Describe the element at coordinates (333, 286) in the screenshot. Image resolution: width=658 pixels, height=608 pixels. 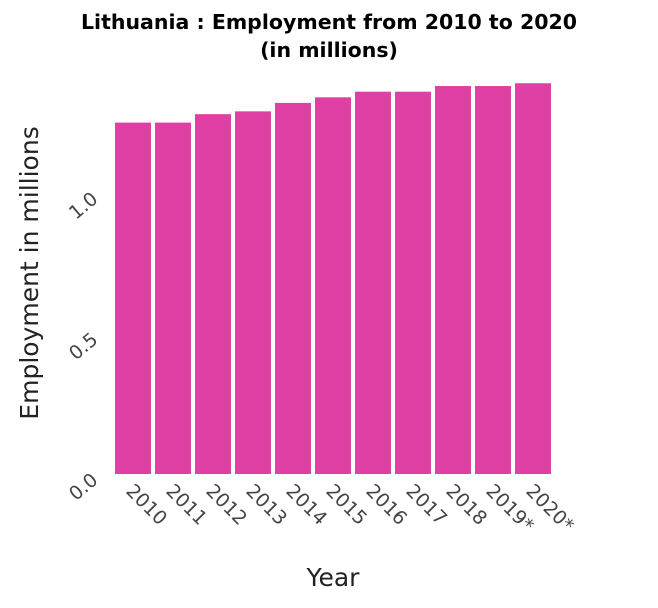
I see `bar-2015` at that location.